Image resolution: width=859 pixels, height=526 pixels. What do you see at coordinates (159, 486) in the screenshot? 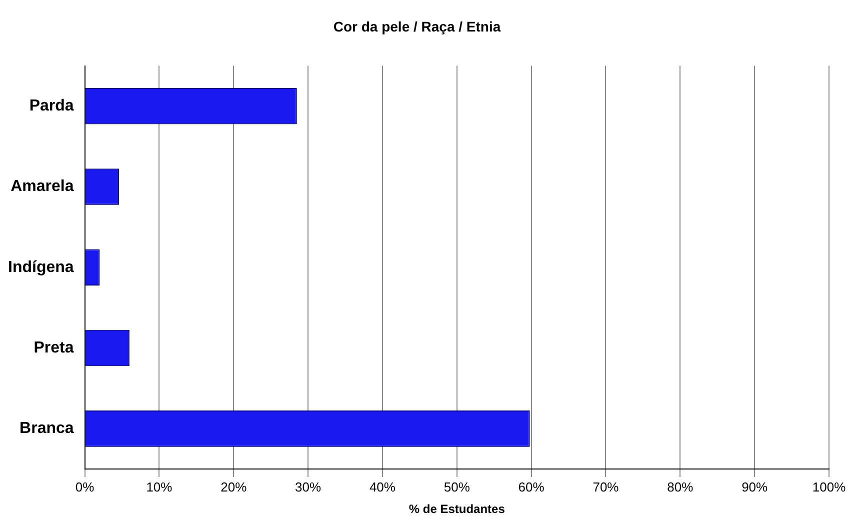
I see `x-tick-label: 10%` at bounding box center [159, 486].